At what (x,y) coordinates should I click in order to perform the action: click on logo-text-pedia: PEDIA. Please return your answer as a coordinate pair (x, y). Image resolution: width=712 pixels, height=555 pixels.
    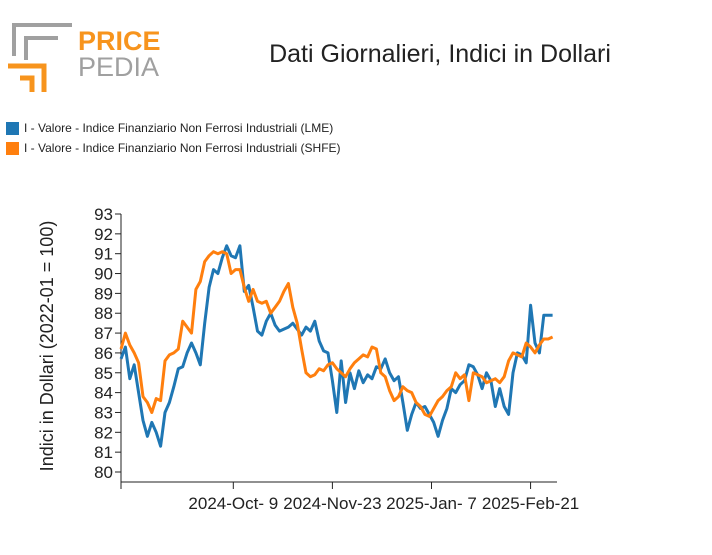
    Looking at the image, I should click on (118, 67).